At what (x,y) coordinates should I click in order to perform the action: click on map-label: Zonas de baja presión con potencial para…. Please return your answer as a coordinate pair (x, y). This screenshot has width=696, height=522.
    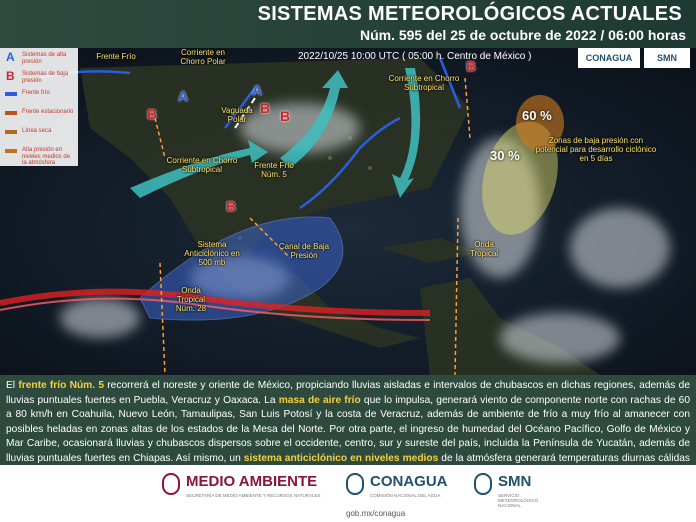
    Looking at the image, I should click on (596, 149).